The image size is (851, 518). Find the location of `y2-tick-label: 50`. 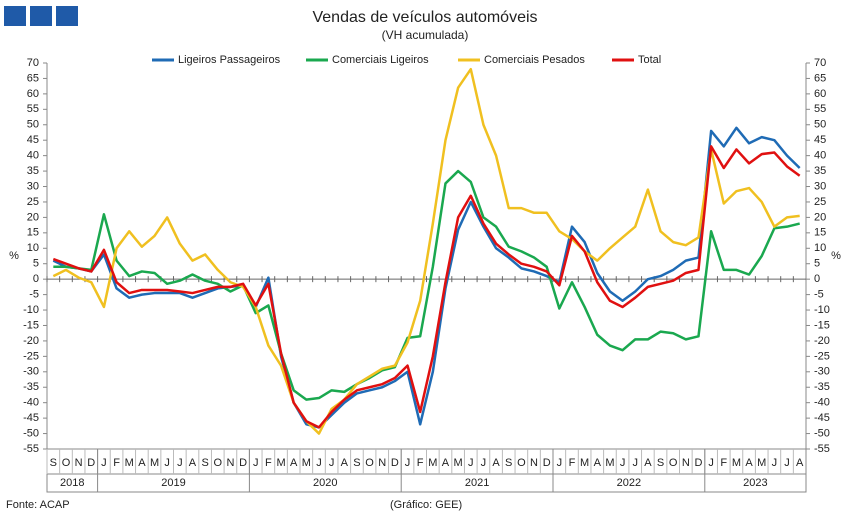

y2-tick-label: 50 is located at coordinates (820, 125).